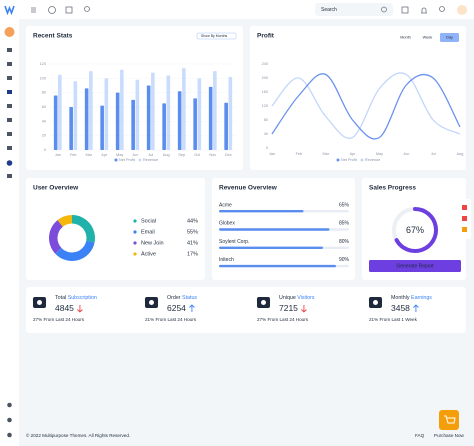 This screenshot has height=446, width=474. What do you see at coordinates (299, 154) in the screenshot?
I see `x-tick-label: Feb` at bounding box center [299, 154].